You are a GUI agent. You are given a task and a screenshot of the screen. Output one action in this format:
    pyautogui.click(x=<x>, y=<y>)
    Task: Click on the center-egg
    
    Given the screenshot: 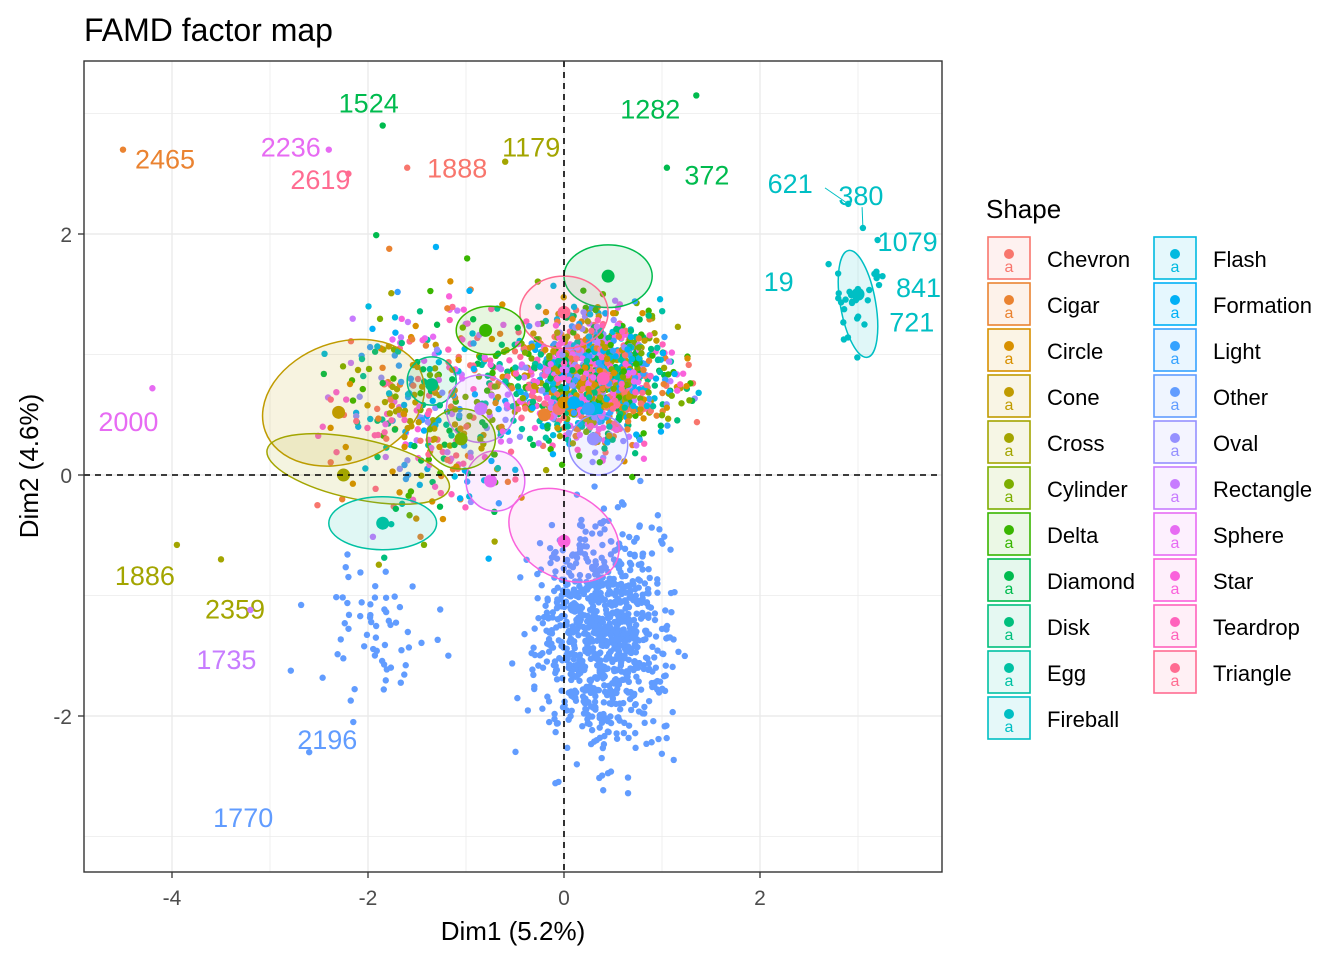 What is the action you would take?
    pyautogui.click(x=383, y=523)
    